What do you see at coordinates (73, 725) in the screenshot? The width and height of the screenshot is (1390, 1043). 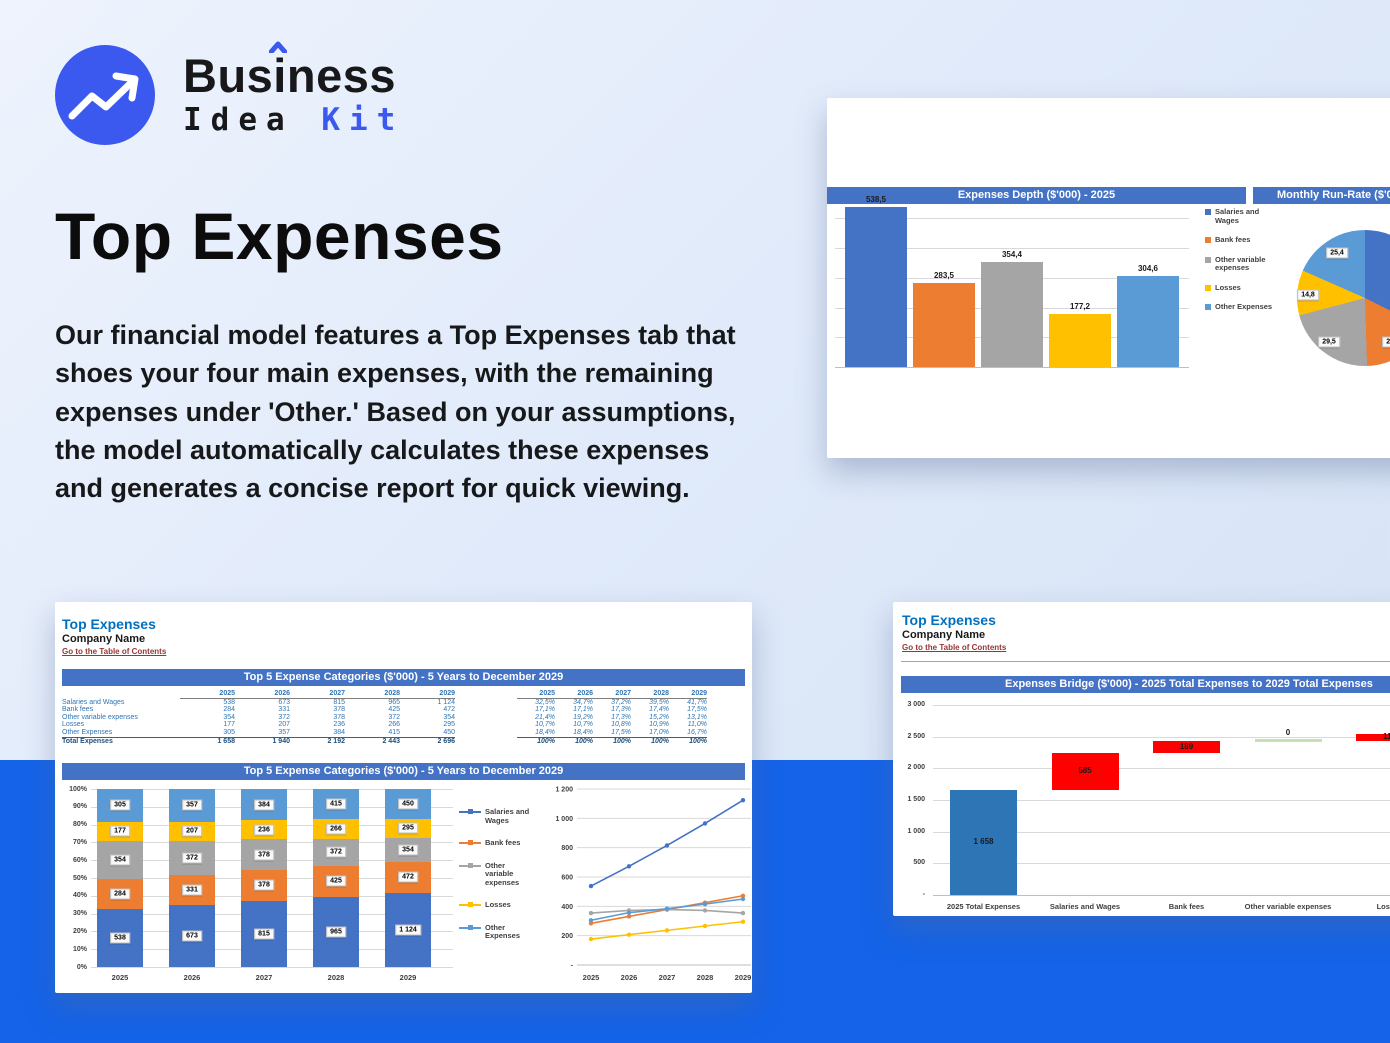 I see `expense-row-label: Losses` at bounding box center [73, 725].